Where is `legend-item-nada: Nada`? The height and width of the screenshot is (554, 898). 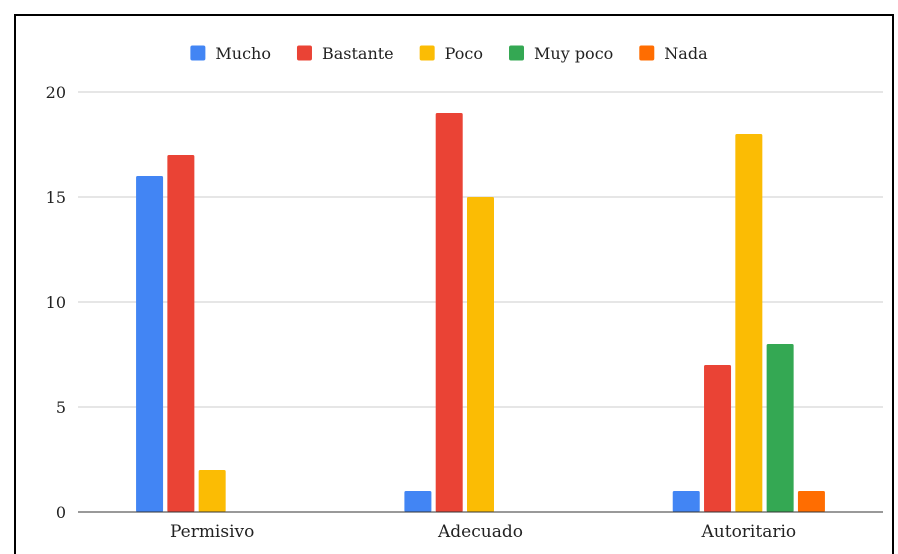 legend-item-nada: Nada is located at coordinates (673, 53).